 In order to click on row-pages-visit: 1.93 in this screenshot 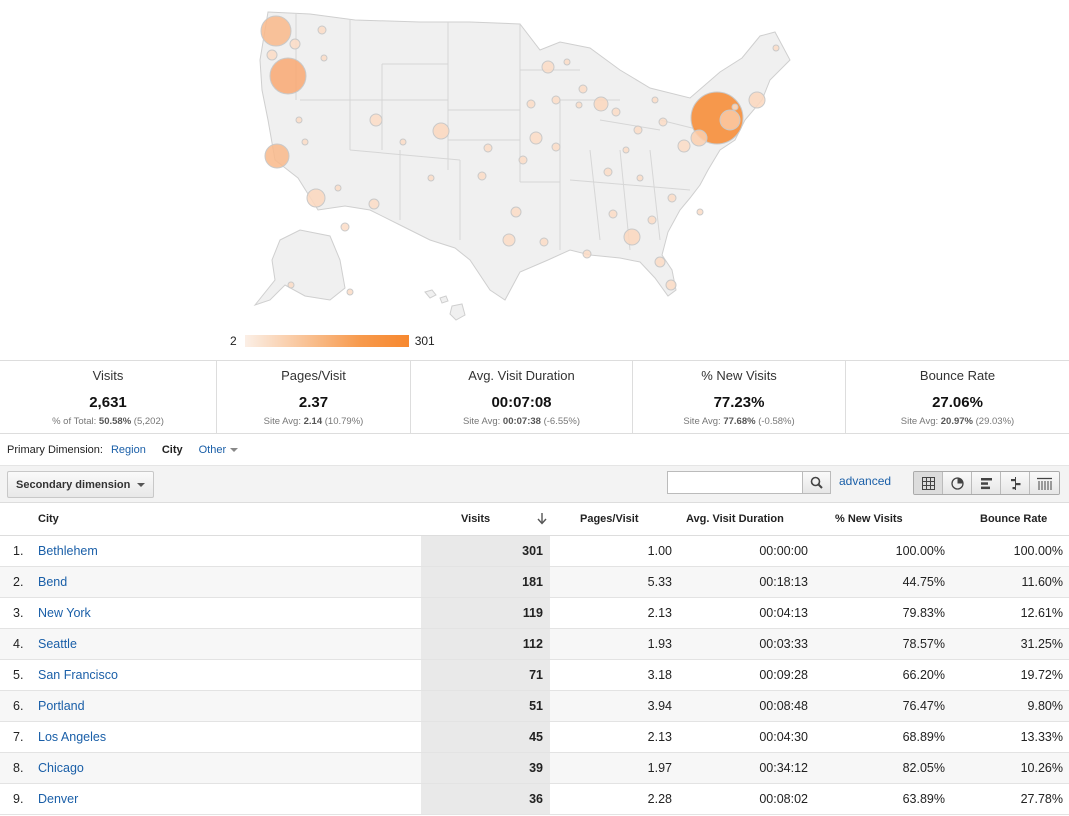, I will do `click(612, 644)`.